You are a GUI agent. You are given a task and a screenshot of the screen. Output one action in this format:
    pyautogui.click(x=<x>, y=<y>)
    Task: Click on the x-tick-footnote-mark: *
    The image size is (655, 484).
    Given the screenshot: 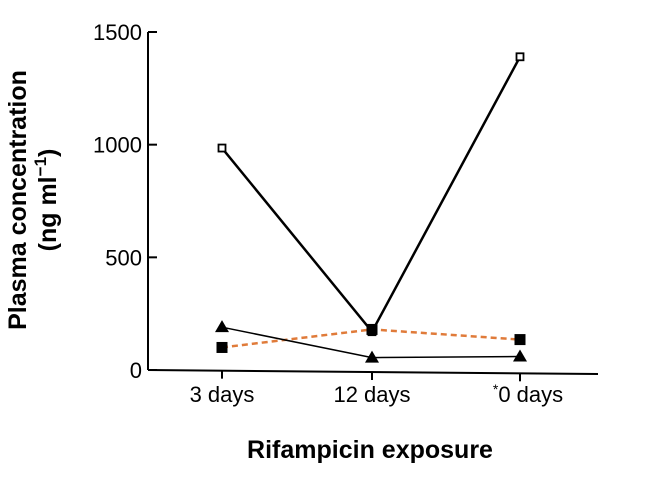 What is the action you would take?
    pyautogui.click(x=496, y=389)
    